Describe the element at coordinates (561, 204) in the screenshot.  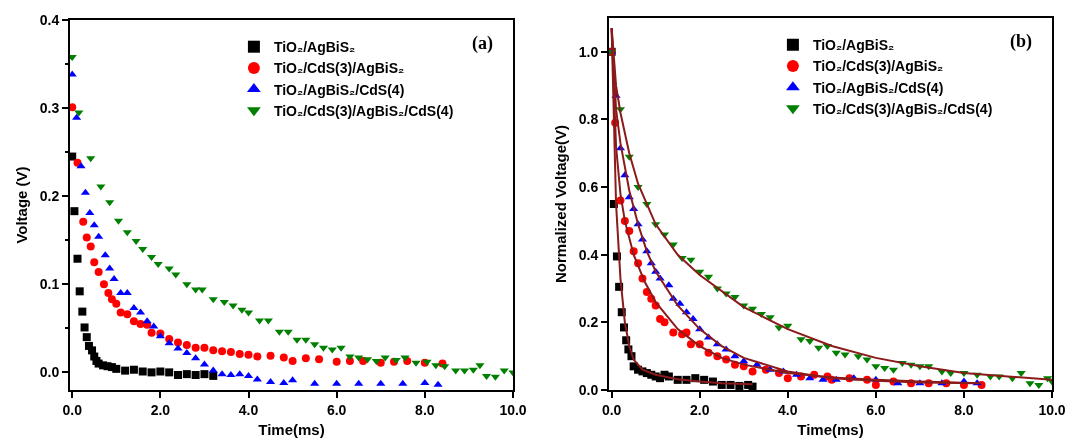
I see `y-axis-title: Normalized Voltage(V)` at that location.